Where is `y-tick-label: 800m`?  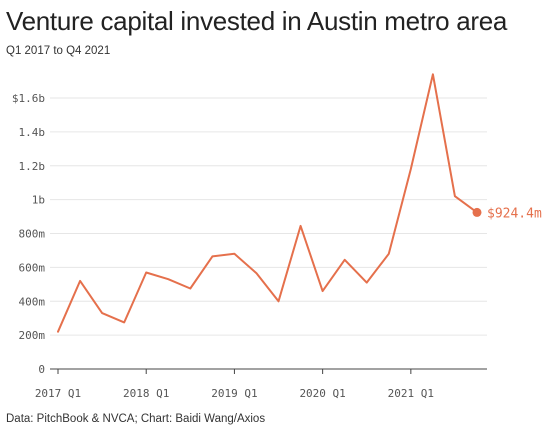 y-tick-label: 800m is located at coordinates (32, 234).